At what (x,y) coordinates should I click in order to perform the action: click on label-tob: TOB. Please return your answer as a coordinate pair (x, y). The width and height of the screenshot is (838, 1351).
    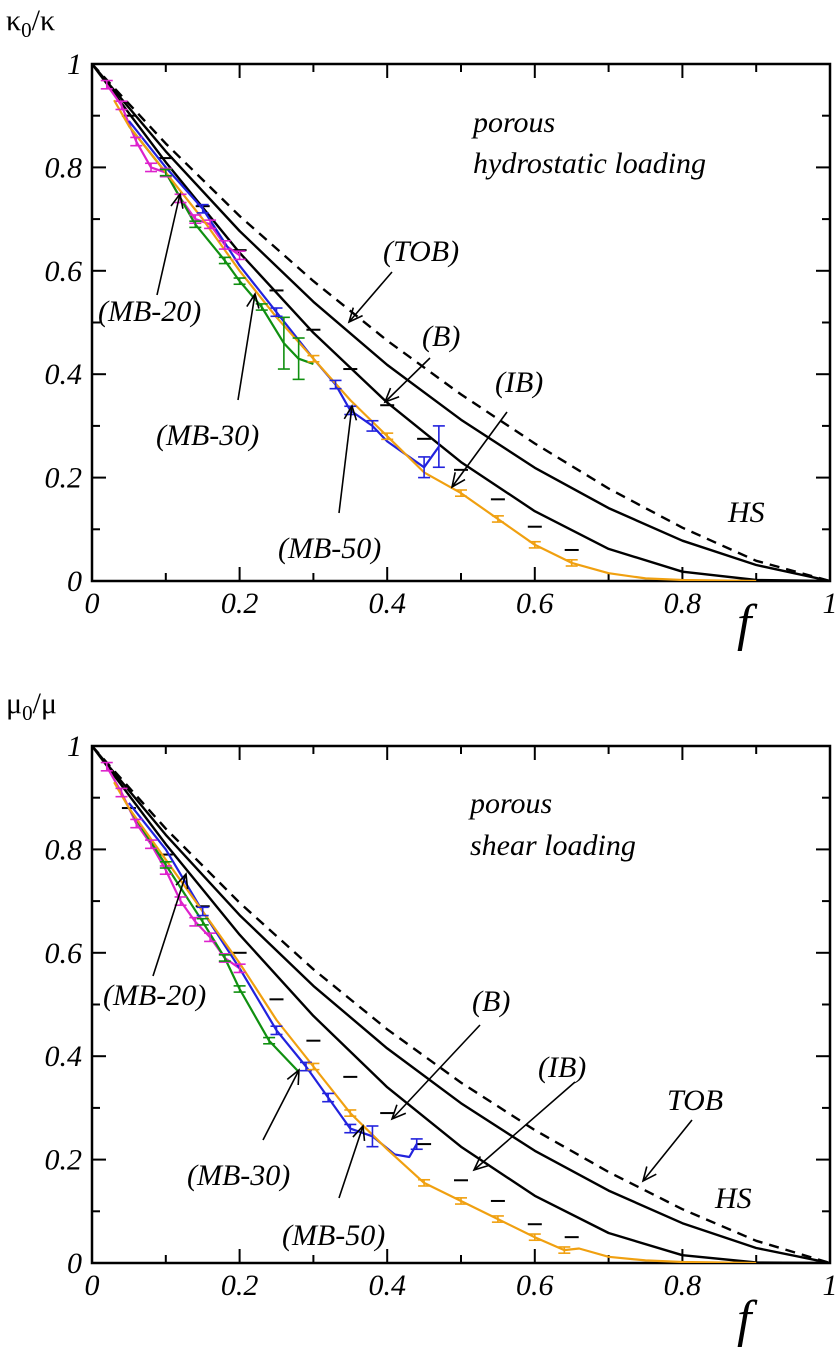
    Looking at the image, I should click on (695, 1100).